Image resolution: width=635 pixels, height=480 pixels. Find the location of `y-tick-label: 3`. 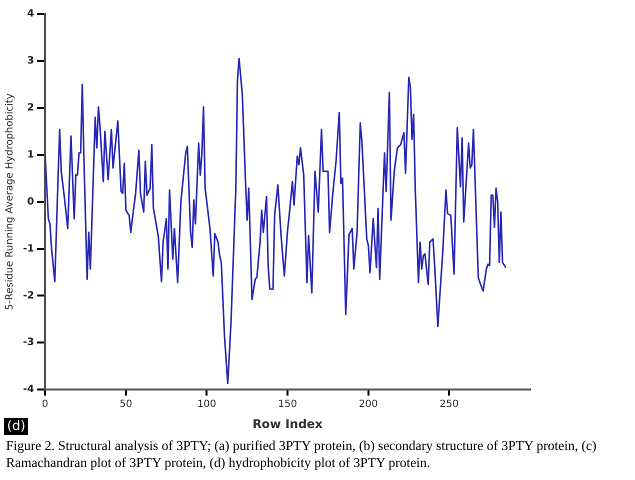

y-tick-label: 3 is located at coordinates (30, 61).